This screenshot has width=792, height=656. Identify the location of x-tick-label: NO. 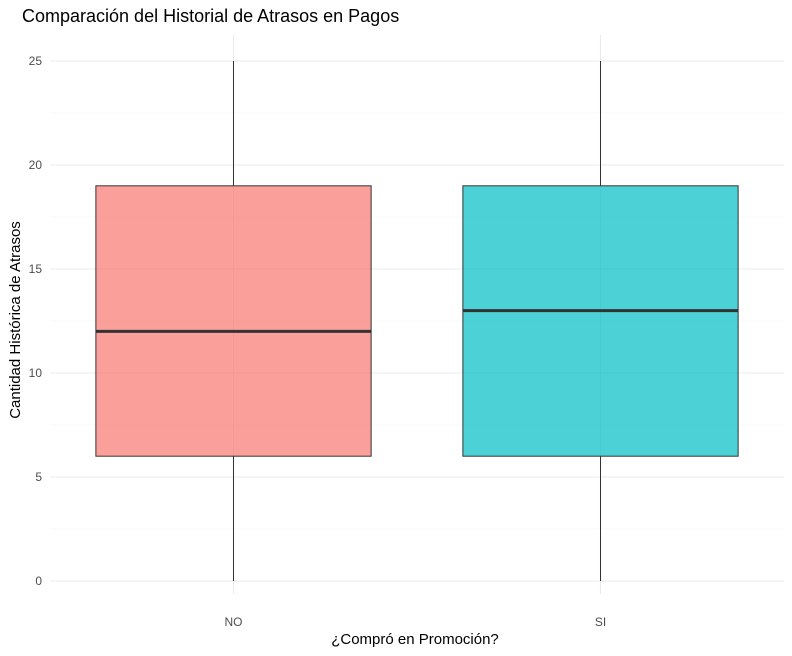
(234, 622).